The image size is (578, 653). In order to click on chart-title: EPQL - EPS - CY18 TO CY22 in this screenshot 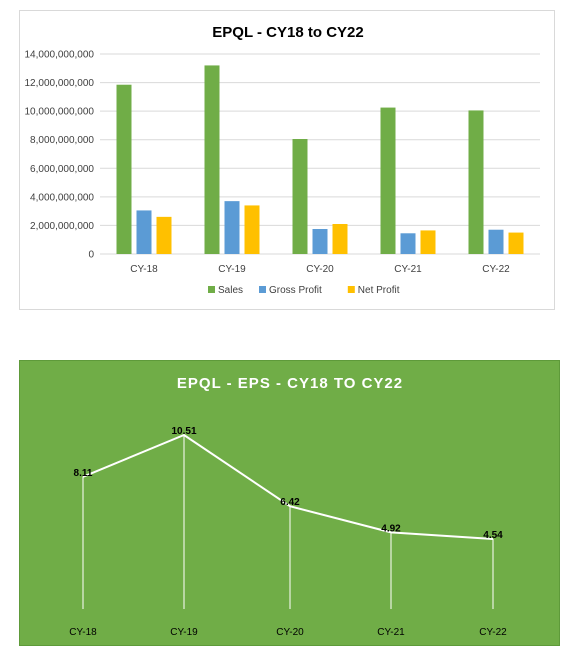, I will do `click(290, 383)`.